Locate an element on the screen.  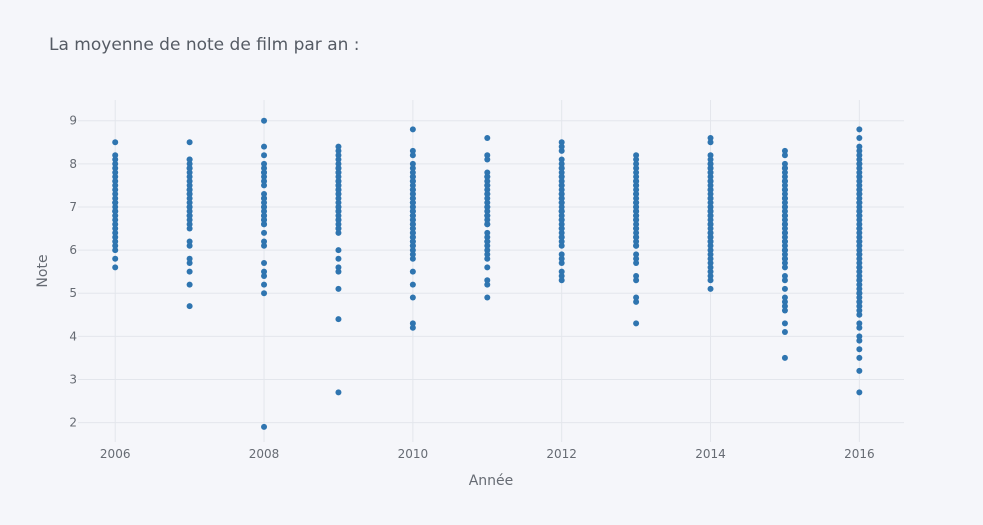
x-axis-title: Année is located at coordinates (491, 481).